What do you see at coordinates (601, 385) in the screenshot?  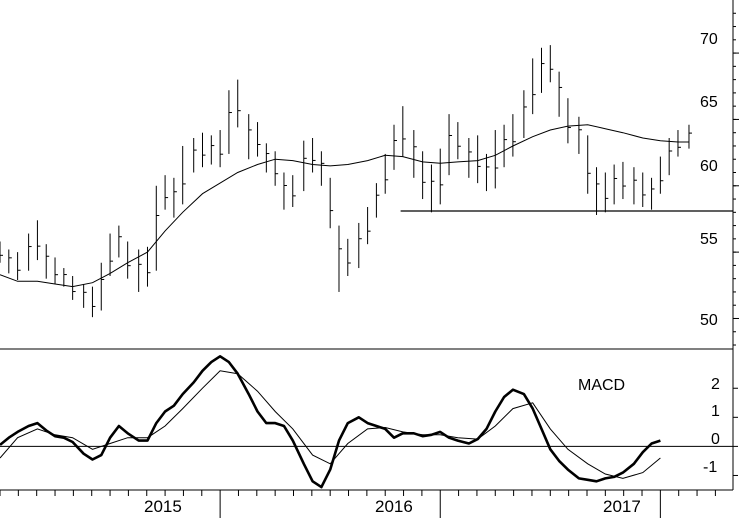 I see `macd-label: MACD` at bounding box center [601, 385].